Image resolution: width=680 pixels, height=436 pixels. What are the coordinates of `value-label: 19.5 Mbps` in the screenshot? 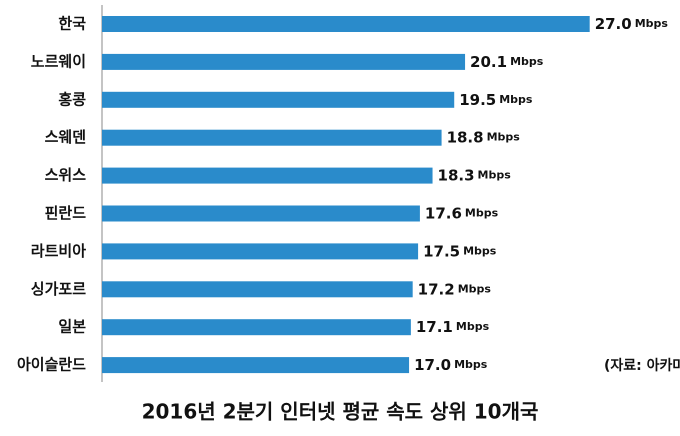 It's located at (496, 99).